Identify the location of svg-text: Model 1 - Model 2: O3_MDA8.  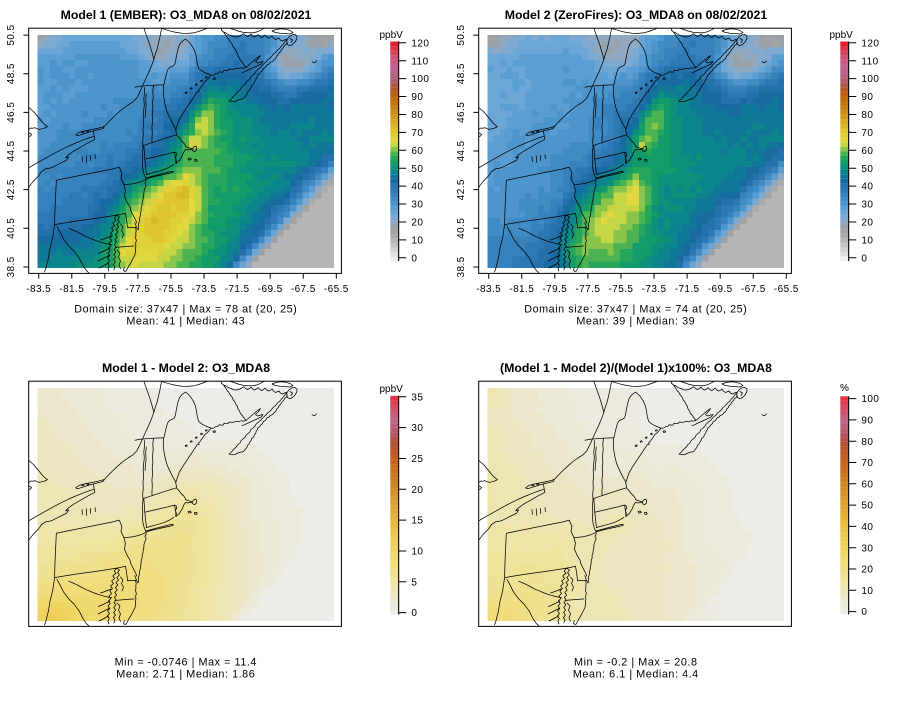
(186, 368).